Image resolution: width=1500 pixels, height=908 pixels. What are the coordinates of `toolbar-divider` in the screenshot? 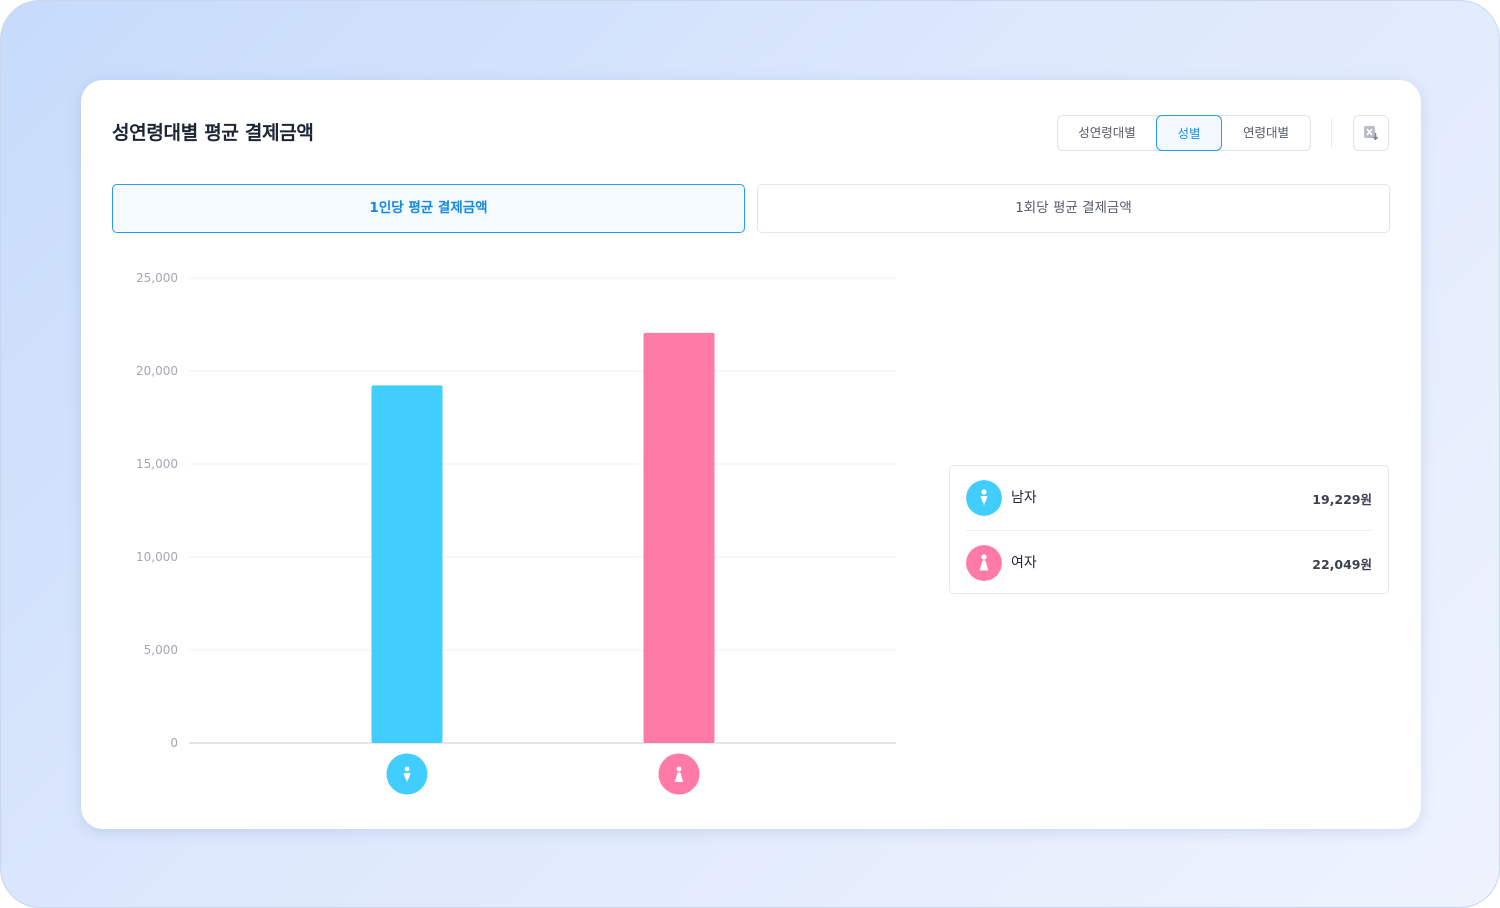 It's located at (1331, 133).